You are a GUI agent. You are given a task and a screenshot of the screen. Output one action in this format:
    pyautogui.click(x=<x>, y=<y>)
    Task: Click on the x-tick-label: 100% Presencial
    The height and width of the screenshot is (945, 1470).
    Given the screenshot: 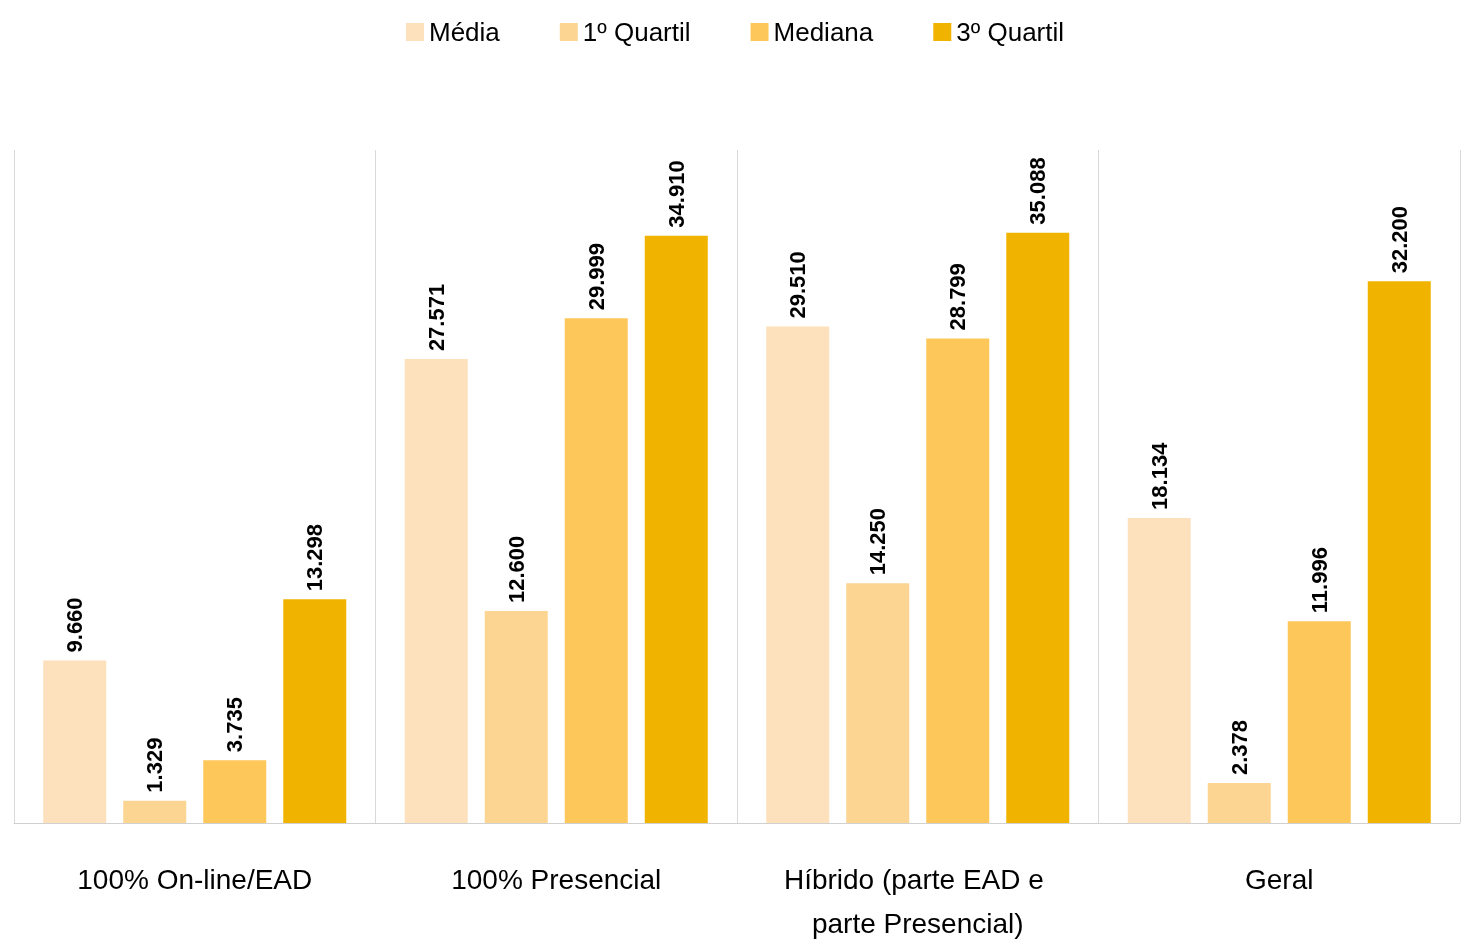 What is the action you would take?
    pyautogui.click(x=556, y=879)
    